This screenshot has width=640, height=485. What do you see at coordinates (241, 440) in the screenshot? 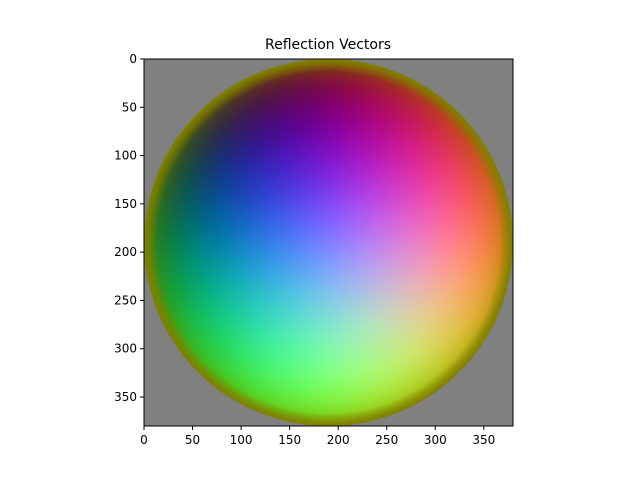
I see `x-tick-label: 100` at bounding box center [241, 440].